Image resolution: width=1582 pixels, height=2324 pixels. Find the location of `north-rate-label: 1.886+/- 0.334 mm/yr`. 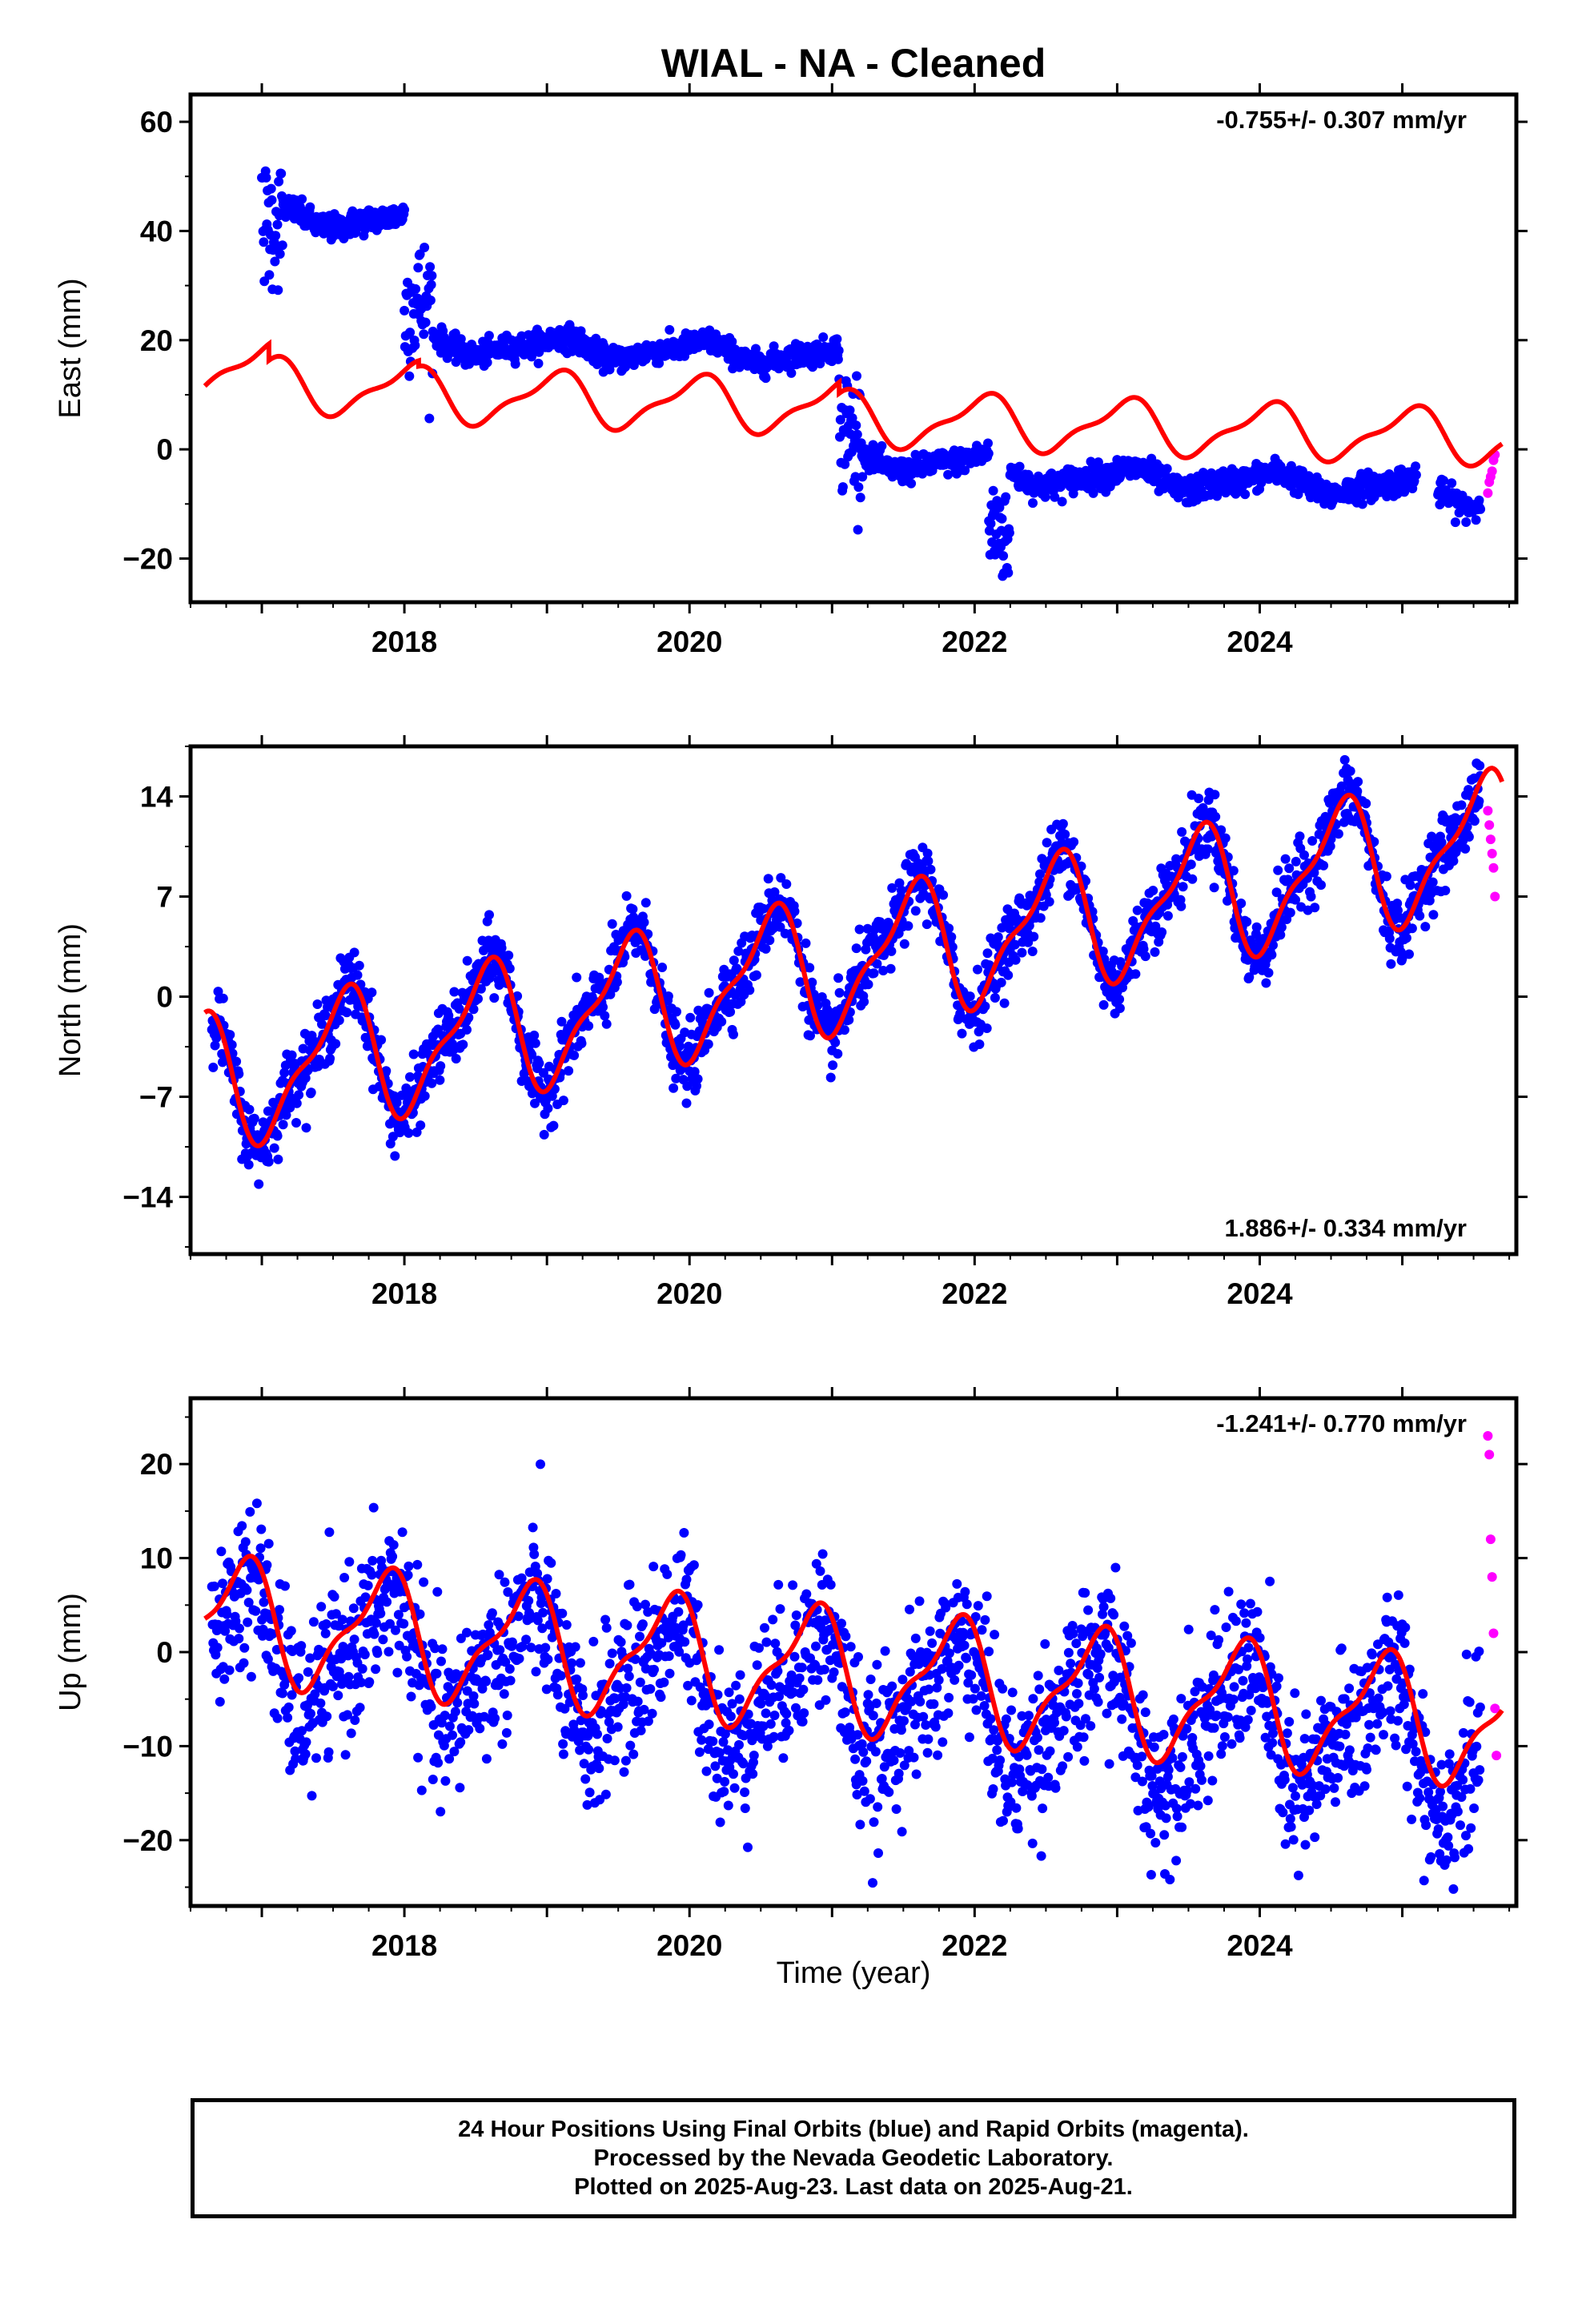

north-rate-label: 1.886+/- 0.334 mm/yr is located at coordinates (1346, 1228).